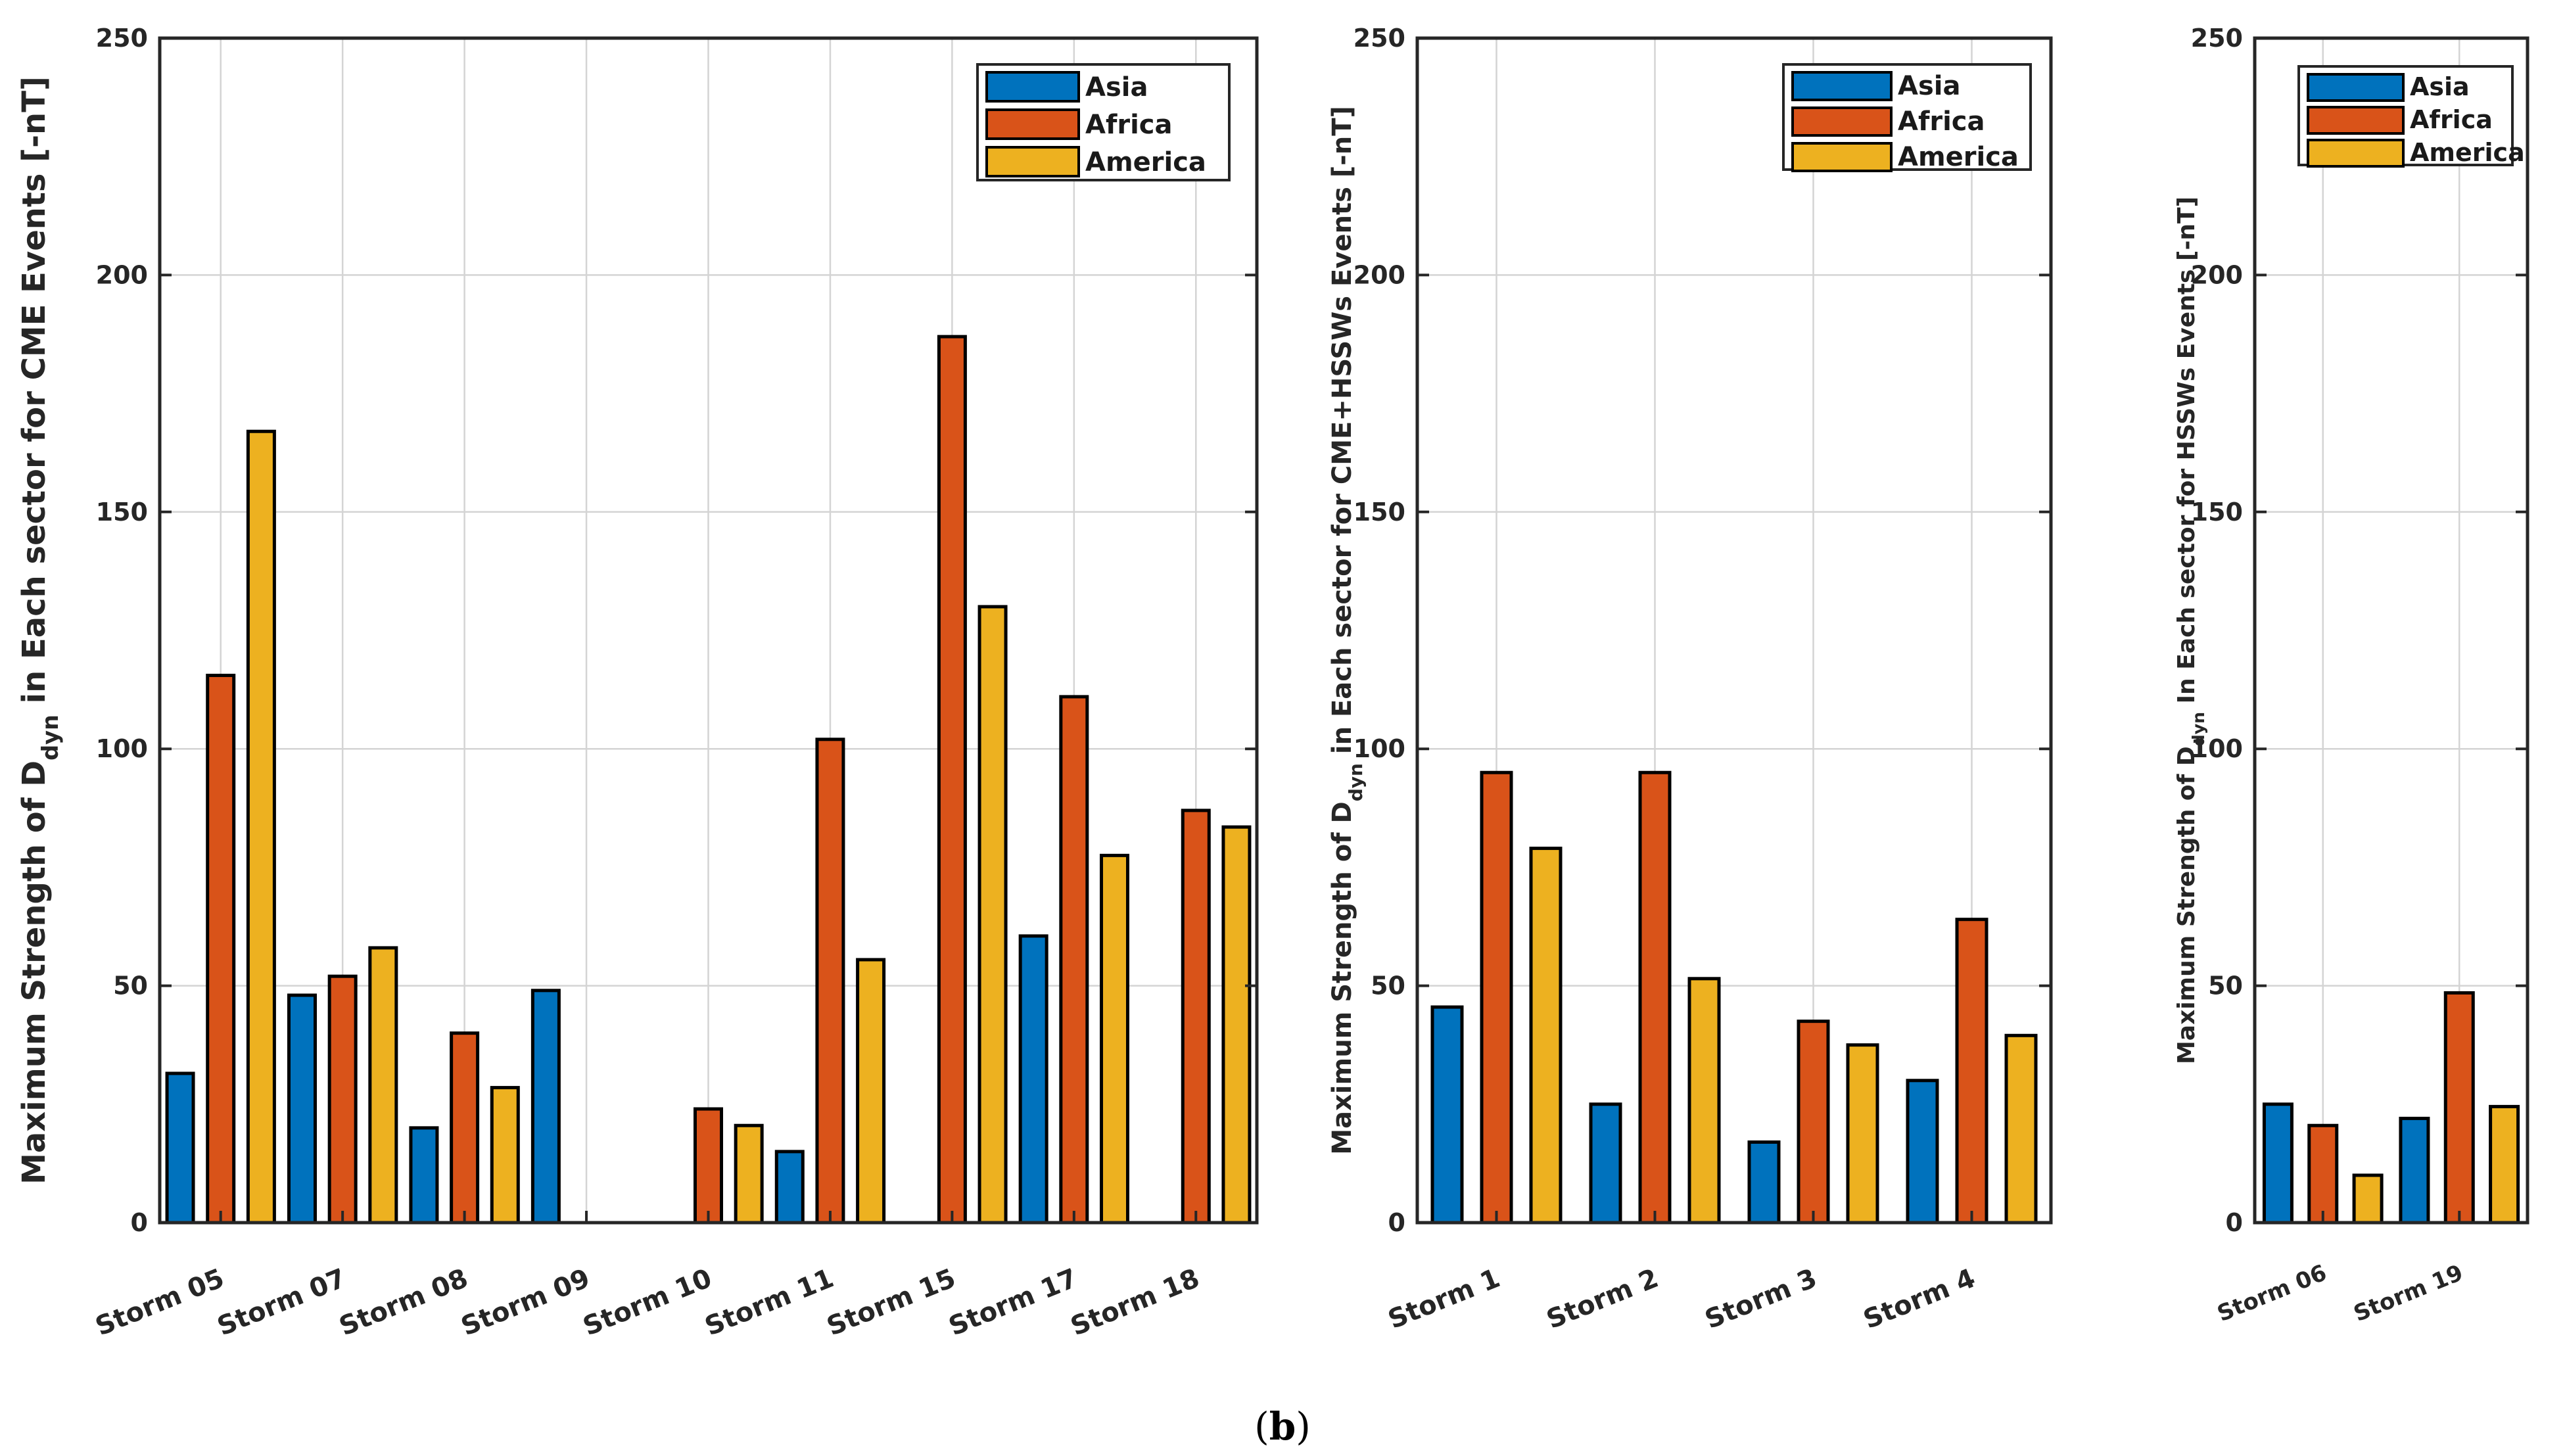 The width and height of the screenshot is (2565, 1456). I want to click on x-tick-label-storm-17: Storm 17, so click(1013, 1302).